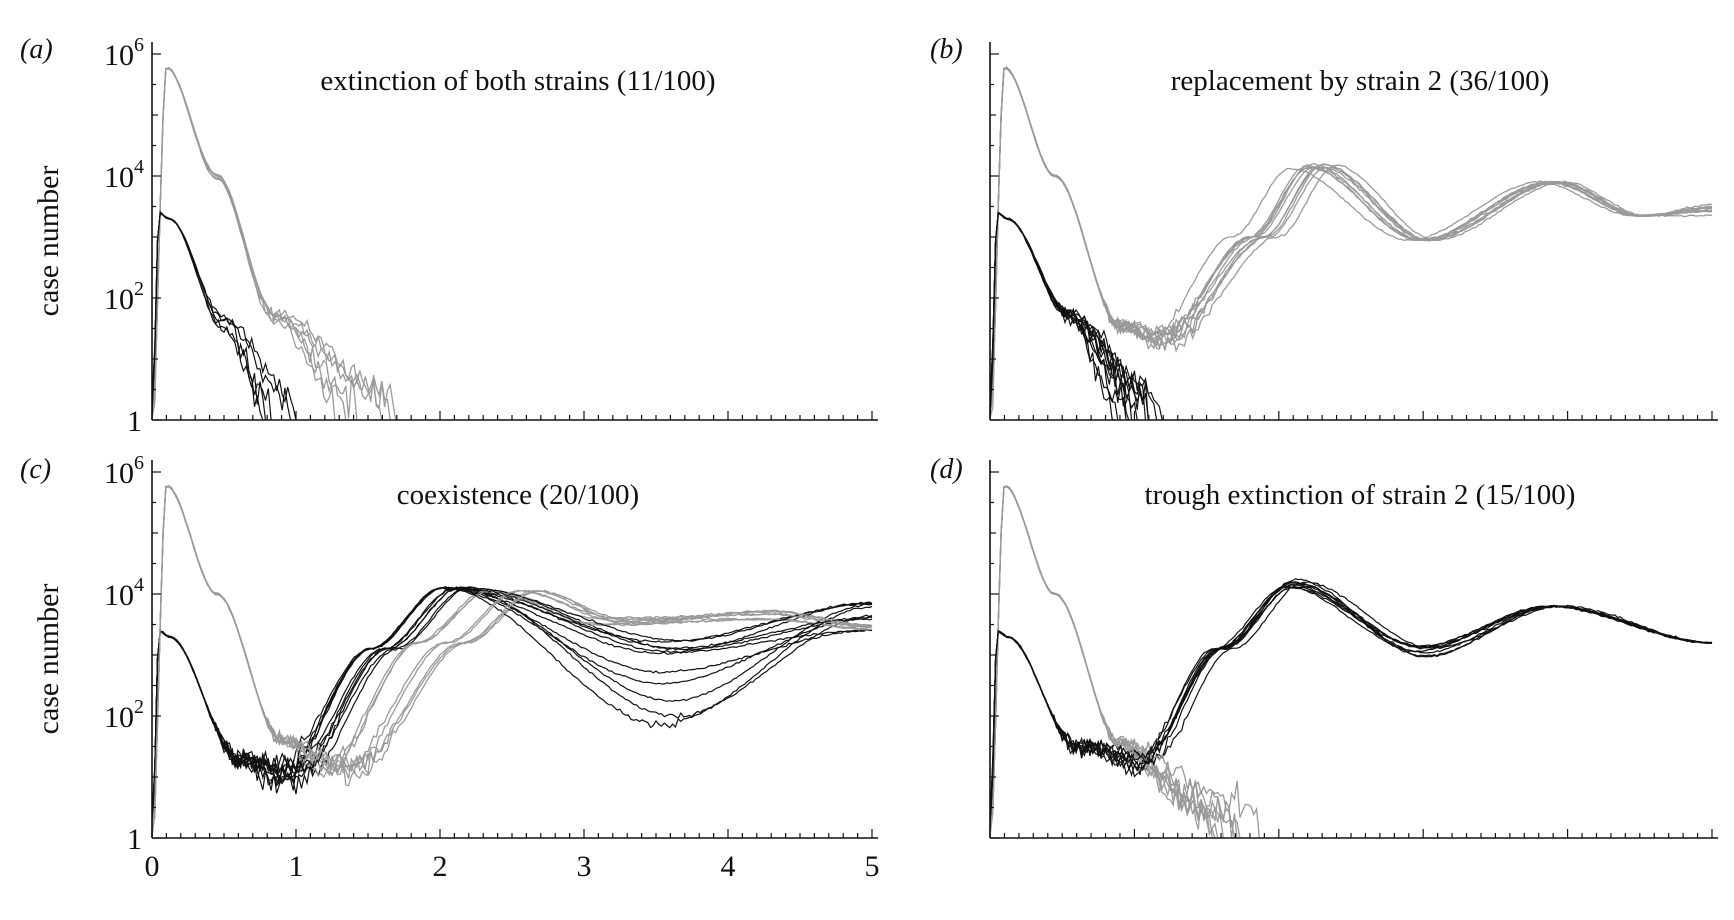 The image size is (1734, 920). What do you see at coordinates (518, 495) in the screenshot?
I see `panel-title: coexistence (20/100)` at bounding box center [518, 495].